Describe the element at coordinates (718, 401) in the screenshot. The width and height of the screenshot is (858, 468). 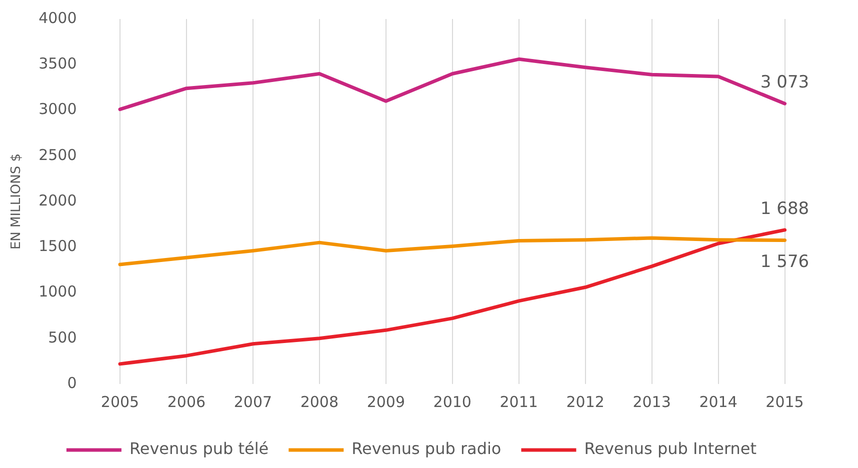
I see `x-tick-label: 2014` at that location.